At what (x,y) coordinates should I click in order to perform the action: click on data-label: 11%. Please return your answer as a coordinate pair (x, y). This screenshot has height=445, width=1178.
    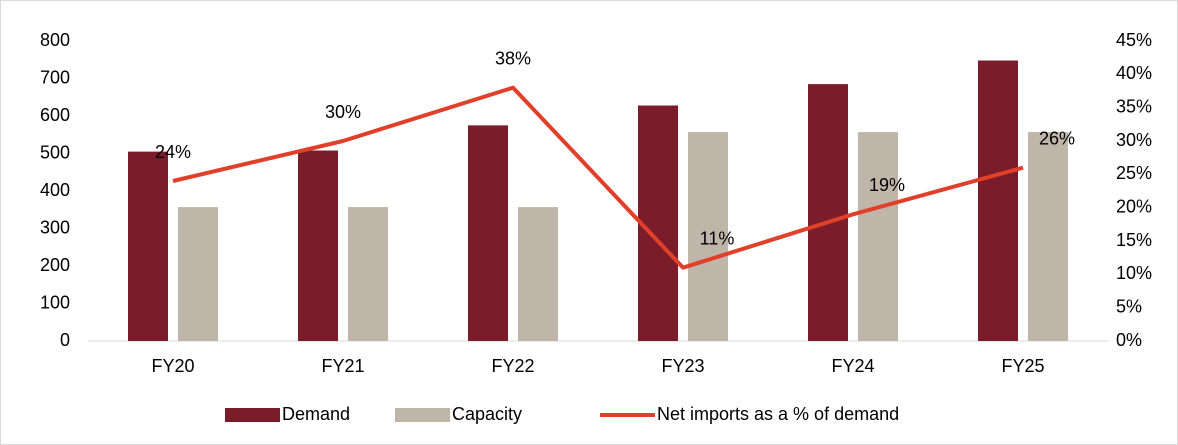
    Looking at the image, I should click on (717, 238).